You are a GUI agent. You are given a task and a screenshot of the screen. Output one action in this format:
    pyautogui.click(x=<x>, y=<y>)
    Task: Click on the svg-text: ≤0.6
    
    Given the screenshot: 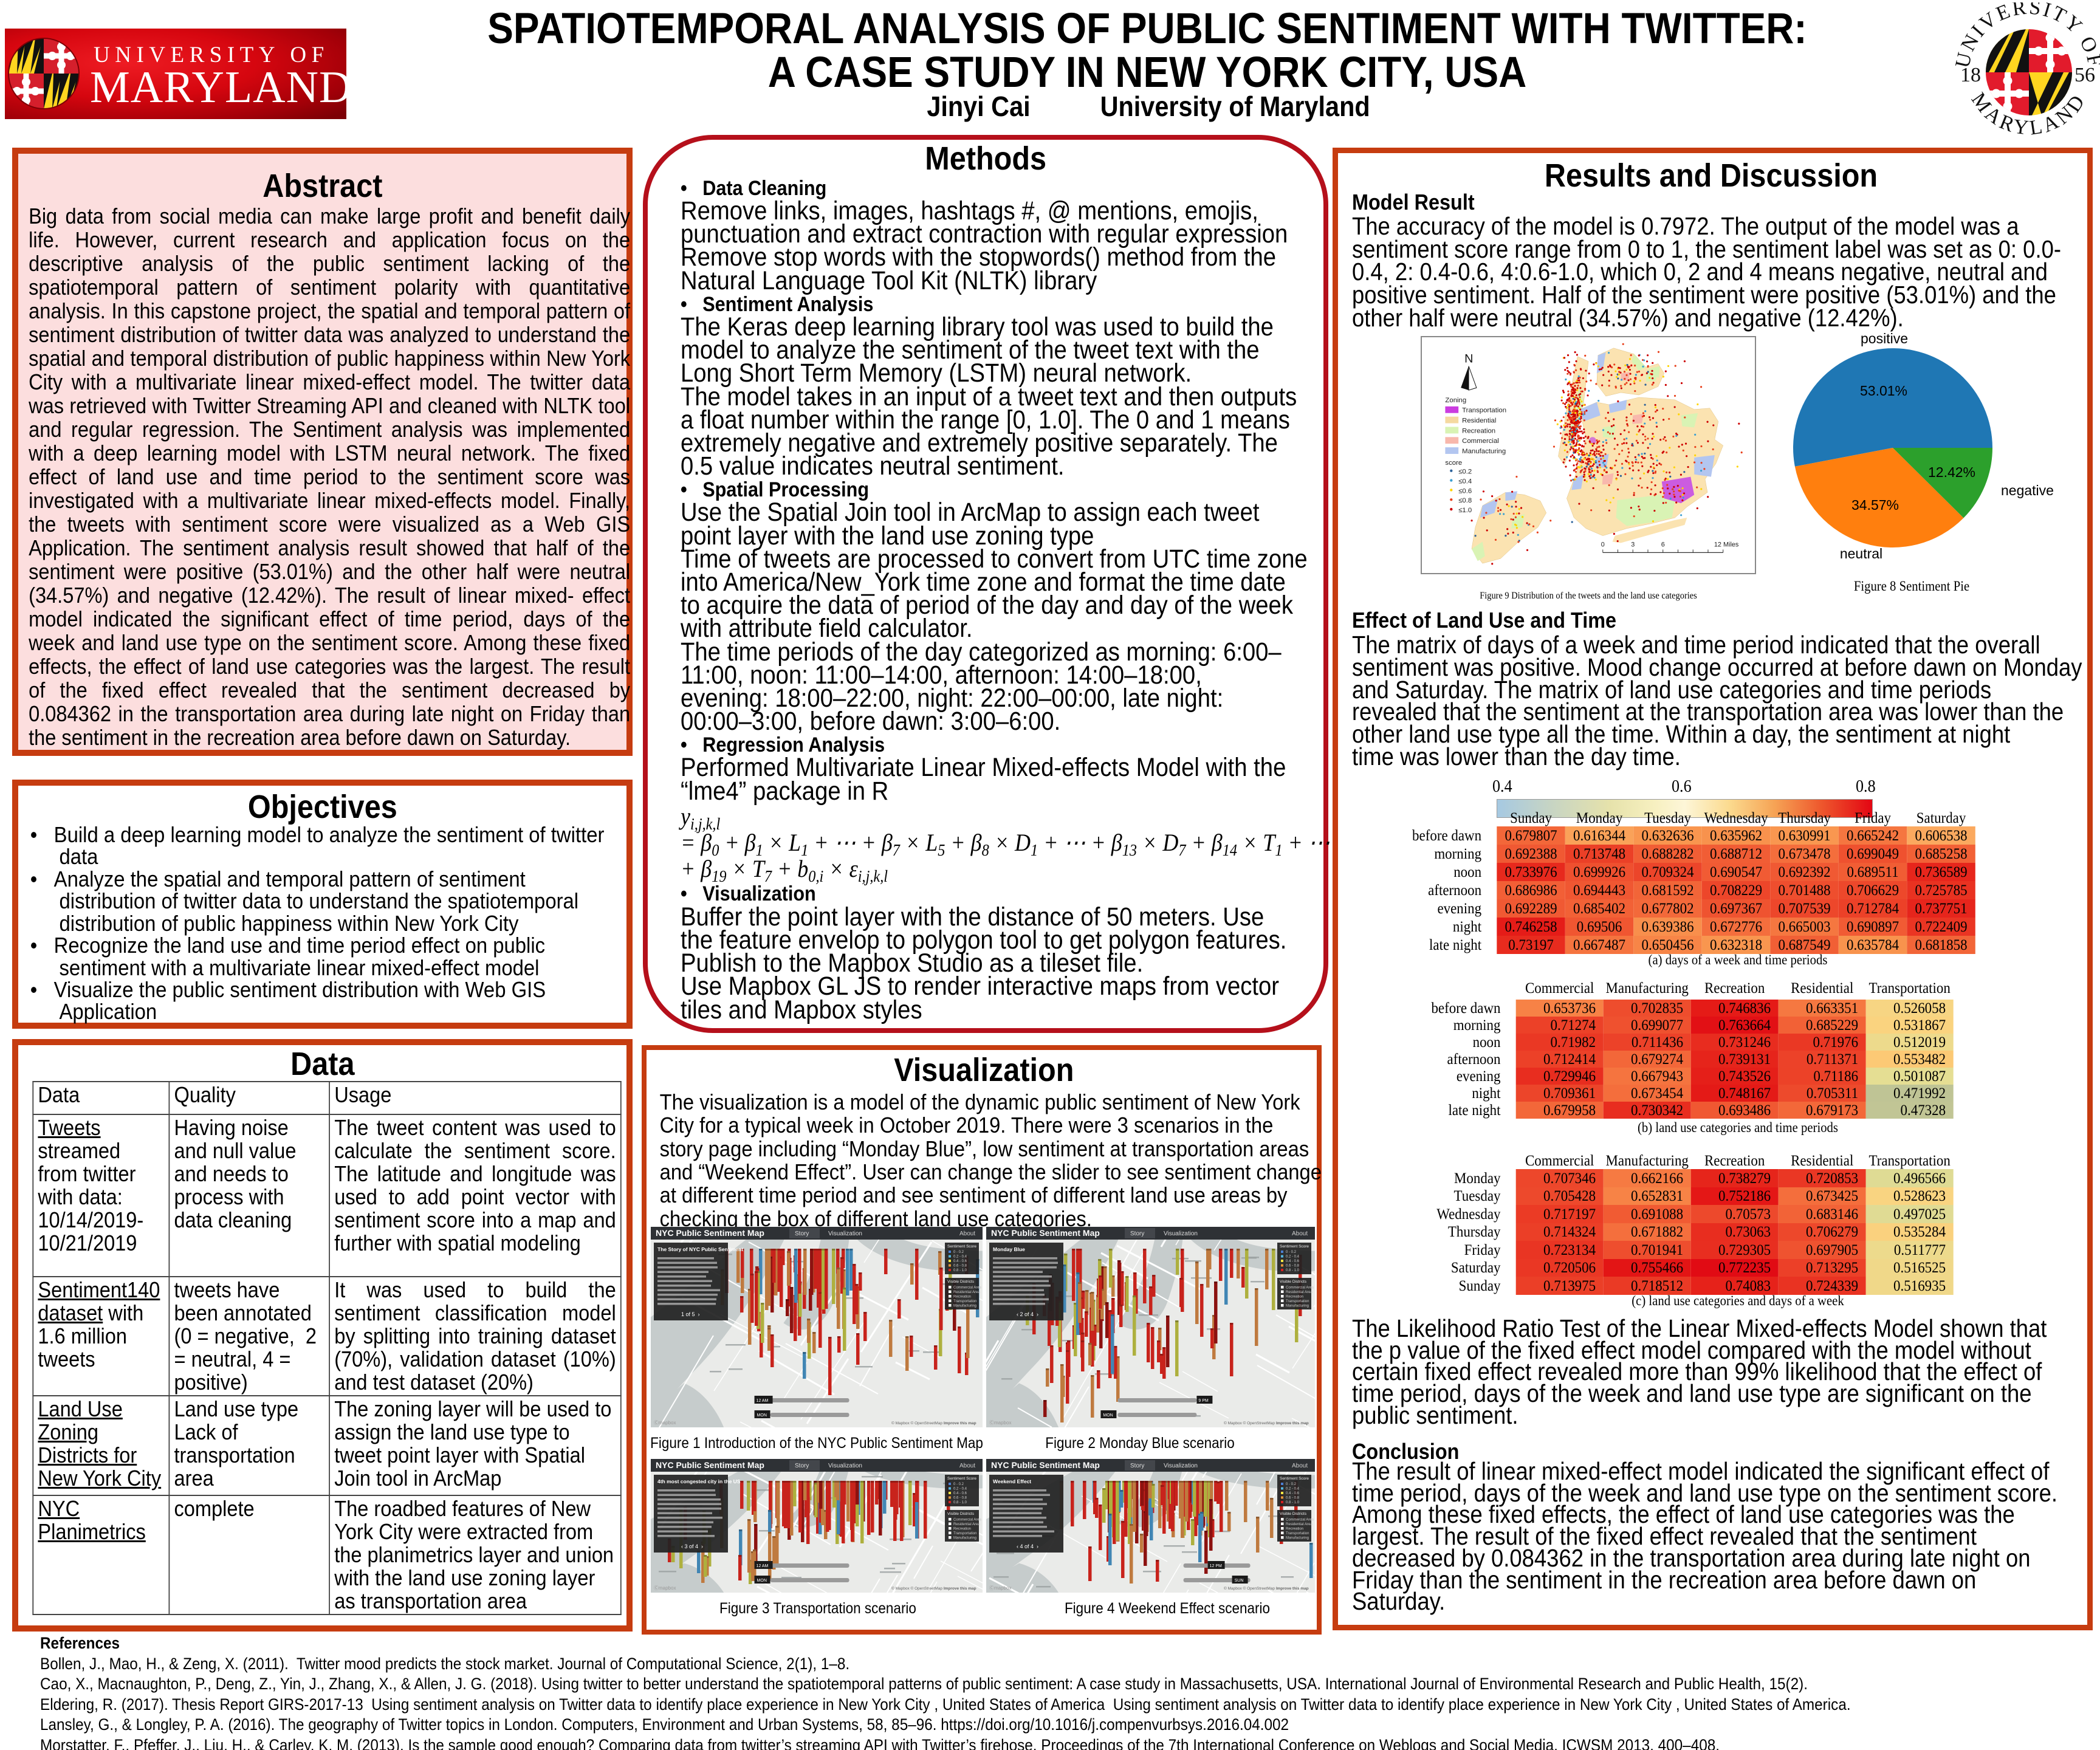 What is the action you would take?
    pyautogui.click(x=1465, y=491)
    